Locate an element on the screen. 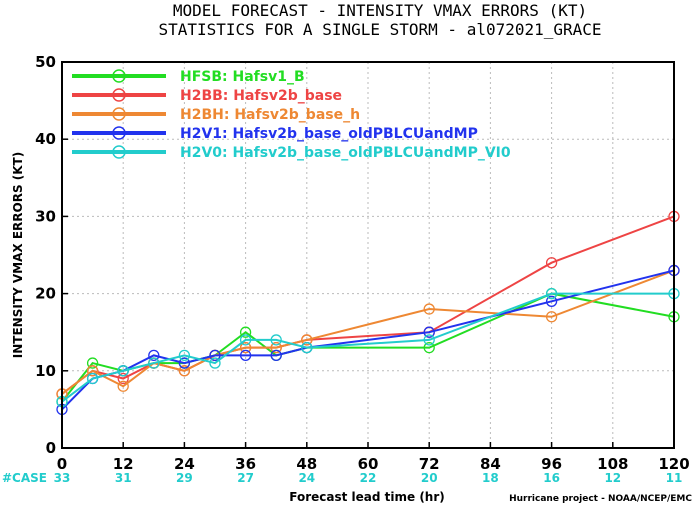 This screenshot has width=700, height=506. case-count: 29 is located at coordinates (184, 478).